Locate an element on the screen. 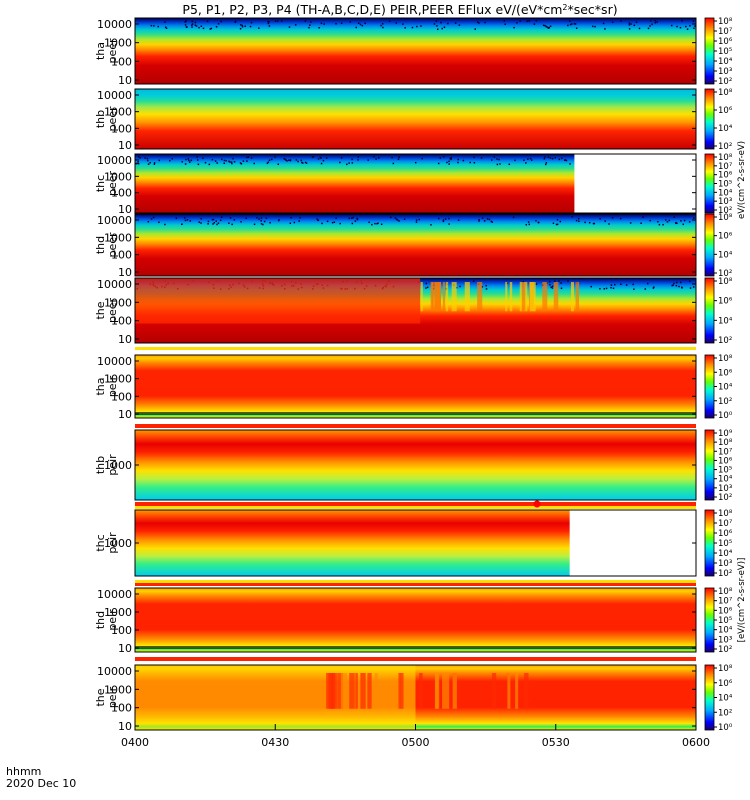 The width and height of the screenshot is (750, 800). colorbar-tick-label: 10⁵ is located at coordinates (725, 471).